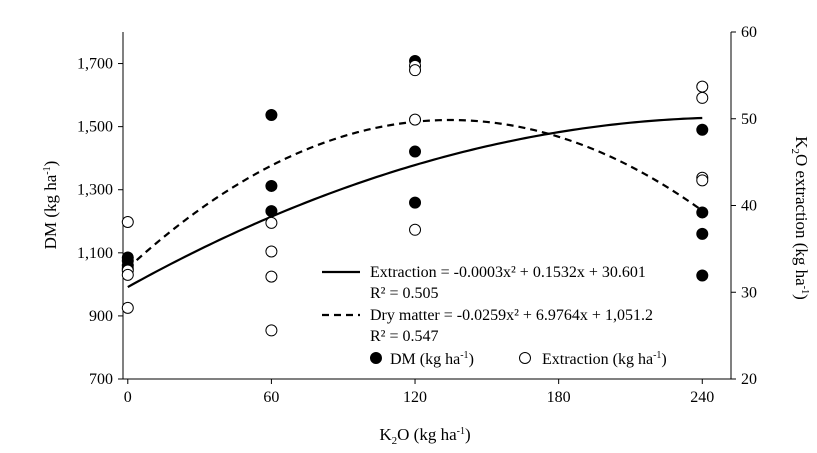 This screenshot has width=817, height=453. Describe the element at coordinates (749, 206) in the screenshot. I see `y-right-tick-label: 40` at that location.